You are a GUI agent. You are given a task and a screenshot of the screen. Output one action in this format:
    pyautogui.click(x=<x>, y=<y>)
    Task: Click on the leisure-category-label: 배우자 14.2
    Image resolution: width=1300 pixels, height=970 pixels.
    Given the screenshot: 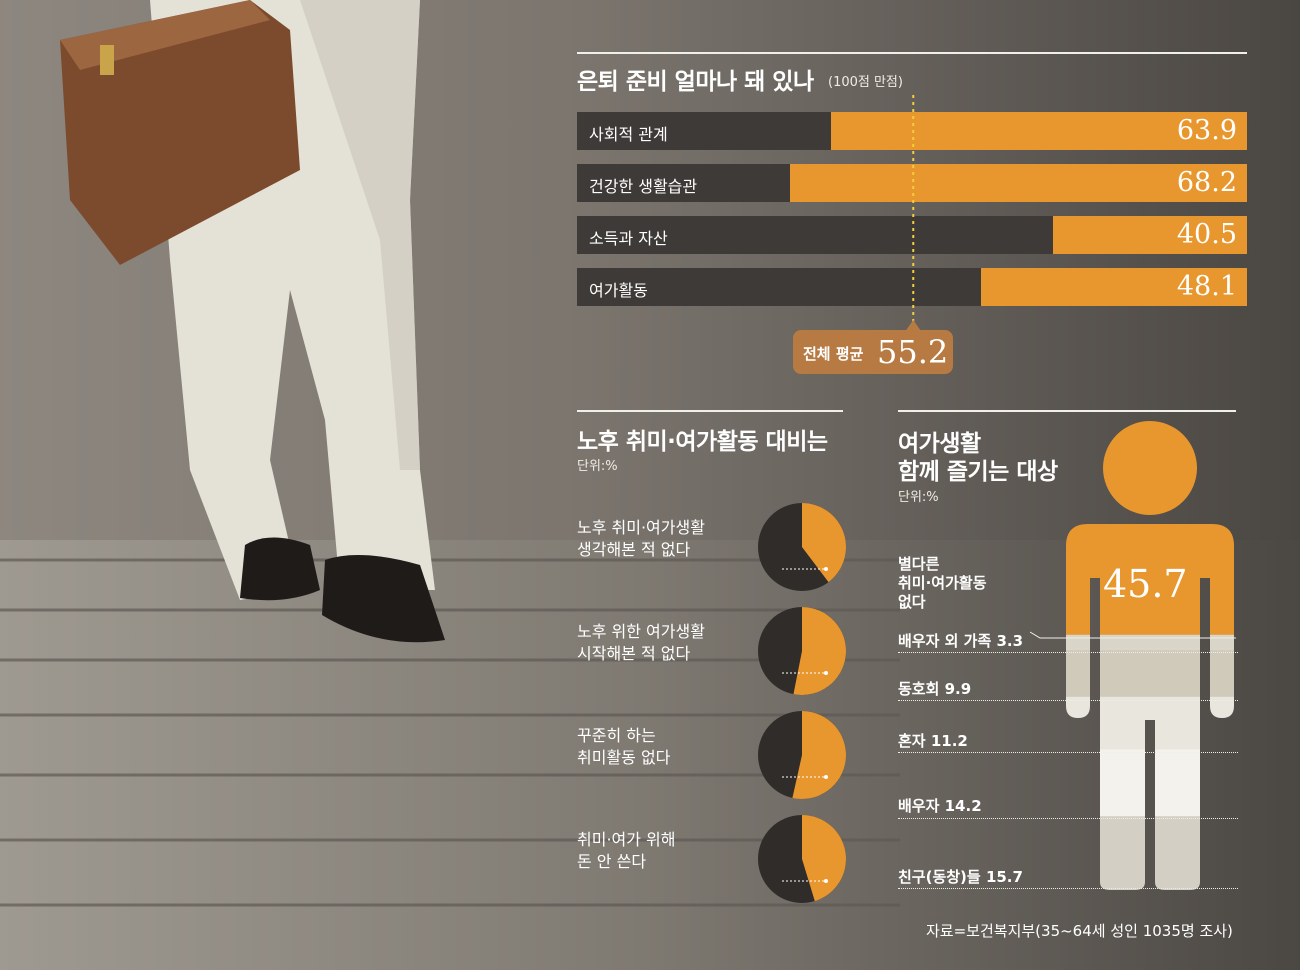 What is the action you would take?
    pyautogui.click(x=940, y=805)
    